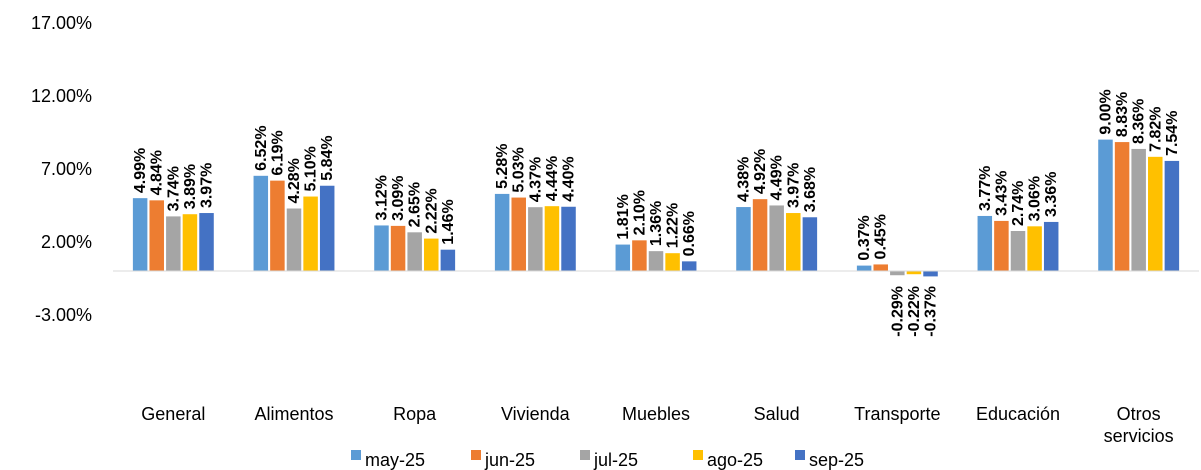  I want to click on data-label: 5.84%, so click(327, 157).